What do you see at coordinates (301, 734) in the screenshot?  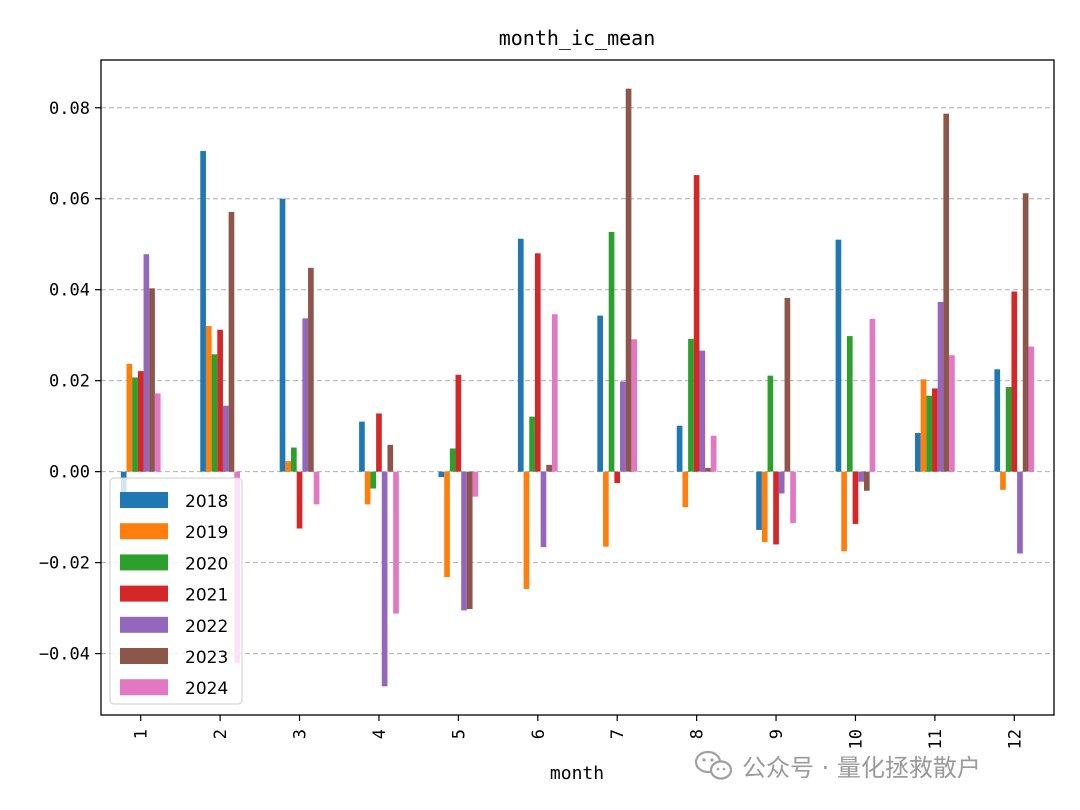 I see `x-tick-label: 3` at bounding box center [301, 734].